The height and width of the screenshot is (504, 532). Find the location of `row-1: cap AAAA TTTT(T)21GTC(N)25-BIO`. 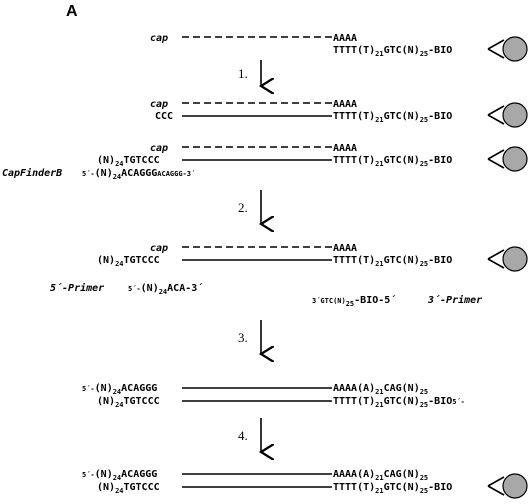

row-1: cap AAAA TTTT(T)21GTC(N)25-BIO is located at coordinates (339, 47).